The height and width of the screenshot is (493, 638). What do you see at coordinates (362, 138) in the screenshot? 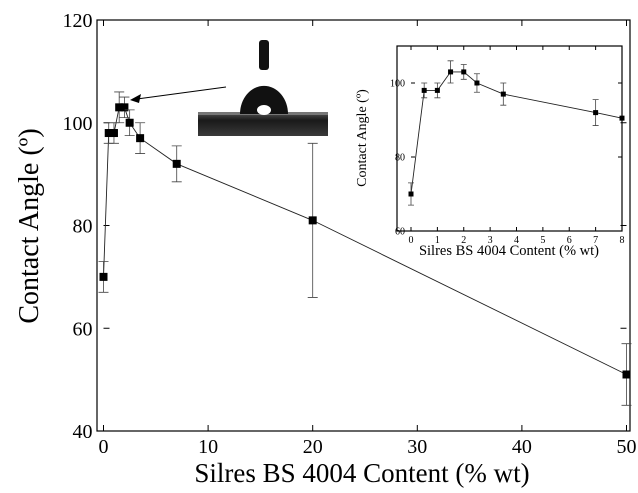
I see `inset-y-axis-label: Contact Angle (º)` at bounding box center [362, 138].